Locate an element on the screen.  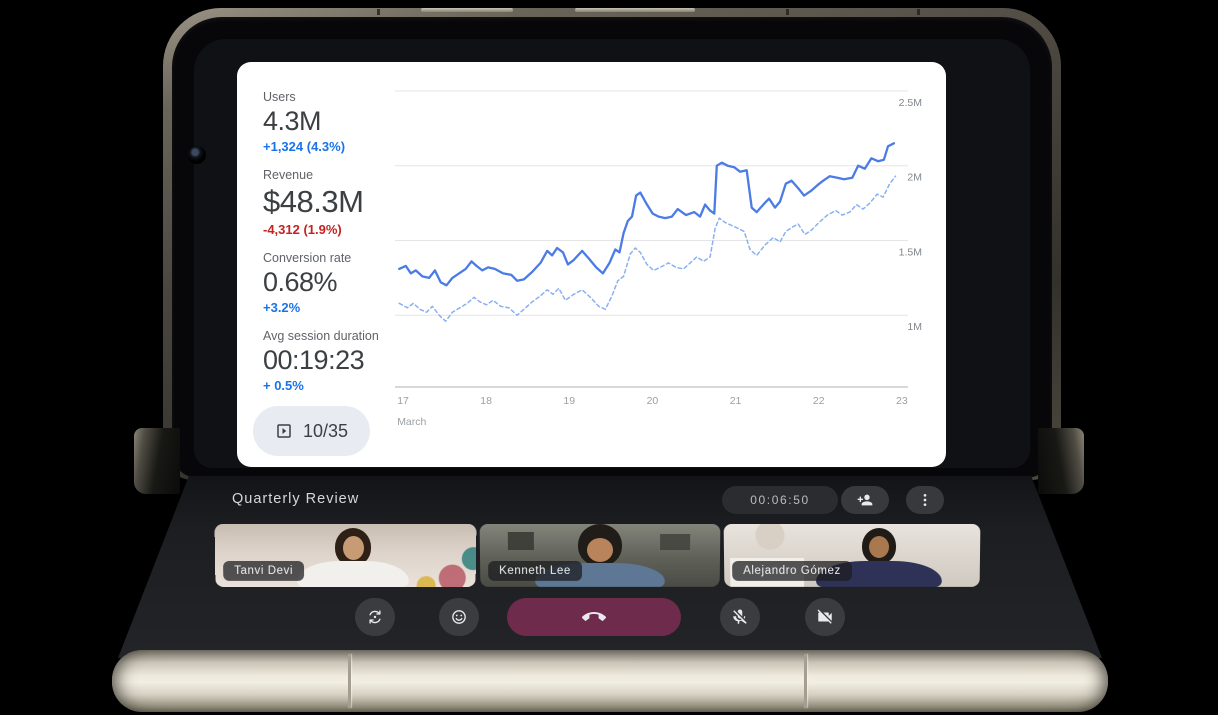
svg-text: 1M is located at coordinates (914, 327).